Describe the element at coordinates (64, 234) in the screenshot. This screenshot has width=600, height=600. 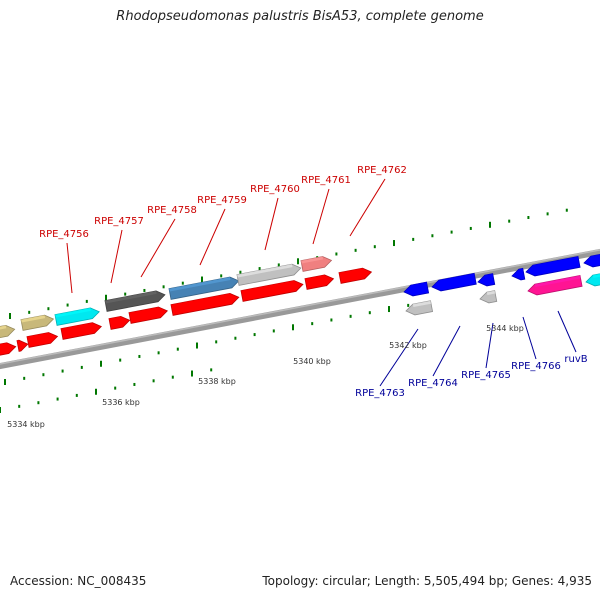
I see `forward-gene-label: RPE_4756` at that location.